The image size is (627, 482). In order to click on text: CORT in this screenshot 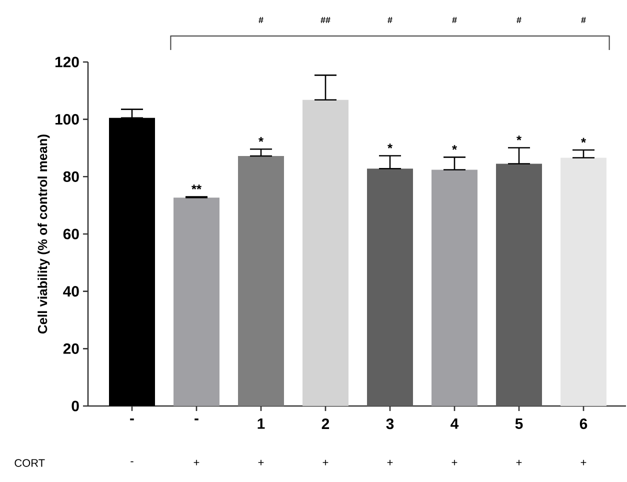, I will do `click(29, 463)`.